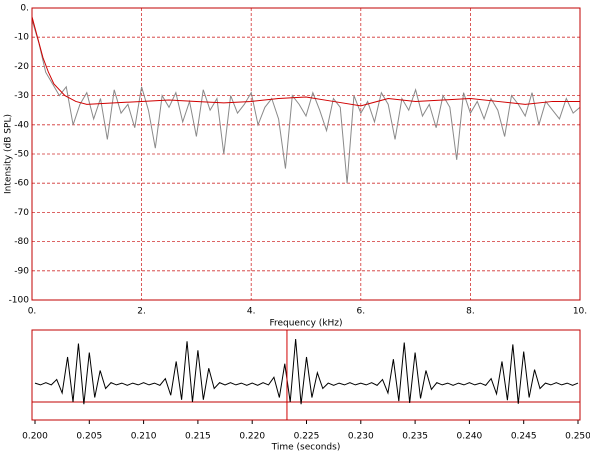 This screenshot has width=590, height=456. Describe the element at coordinates (198, 437) in the screenshot. I see `x-tick-label: 0.215` at that location.